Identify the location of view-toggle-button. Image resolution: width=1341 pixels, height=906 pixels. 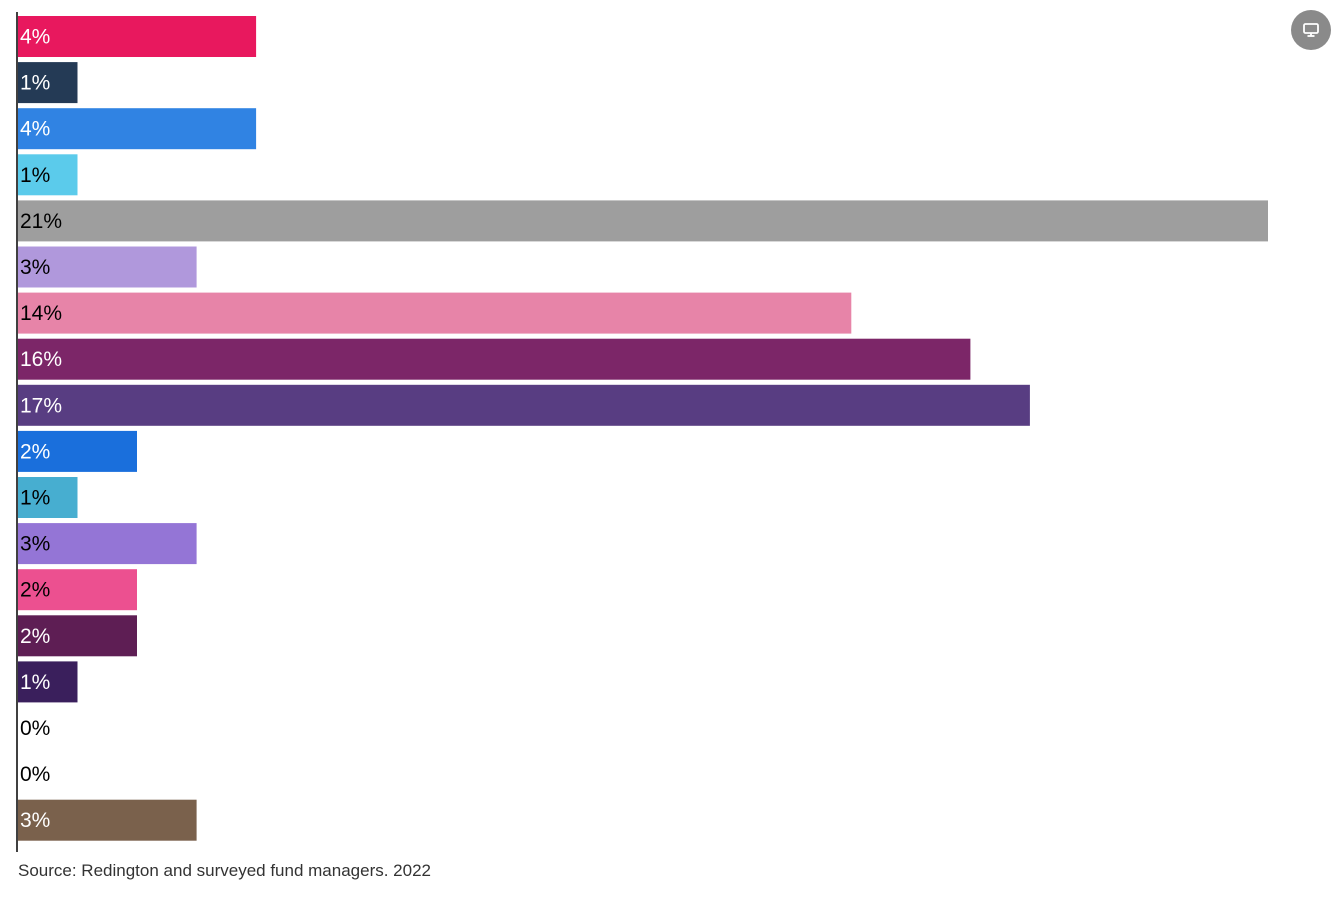
(1311, 30).